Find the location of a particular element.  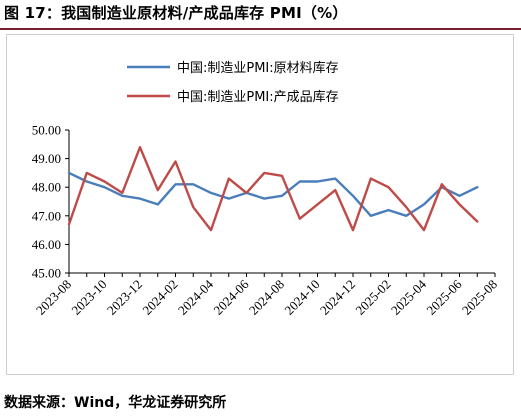

title-rule is located at coordinates (260, 29).